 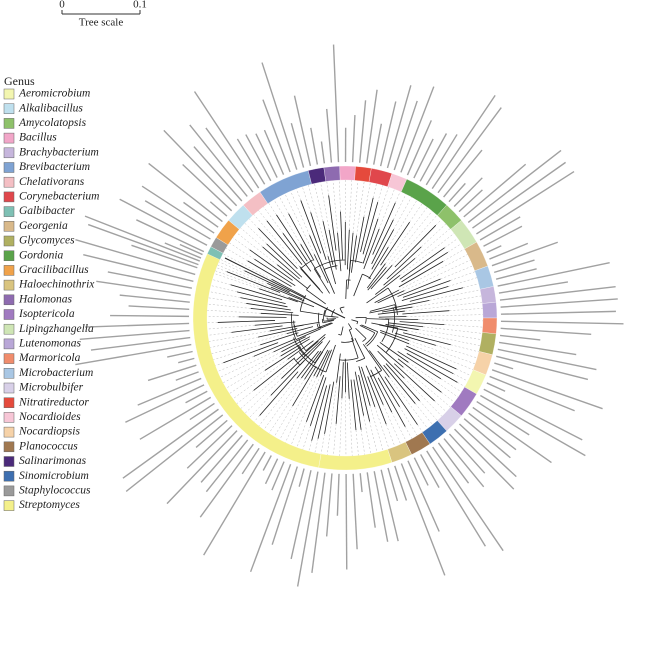 I want to click on legend-label: Isoptericola, so click(x=46, y=314).